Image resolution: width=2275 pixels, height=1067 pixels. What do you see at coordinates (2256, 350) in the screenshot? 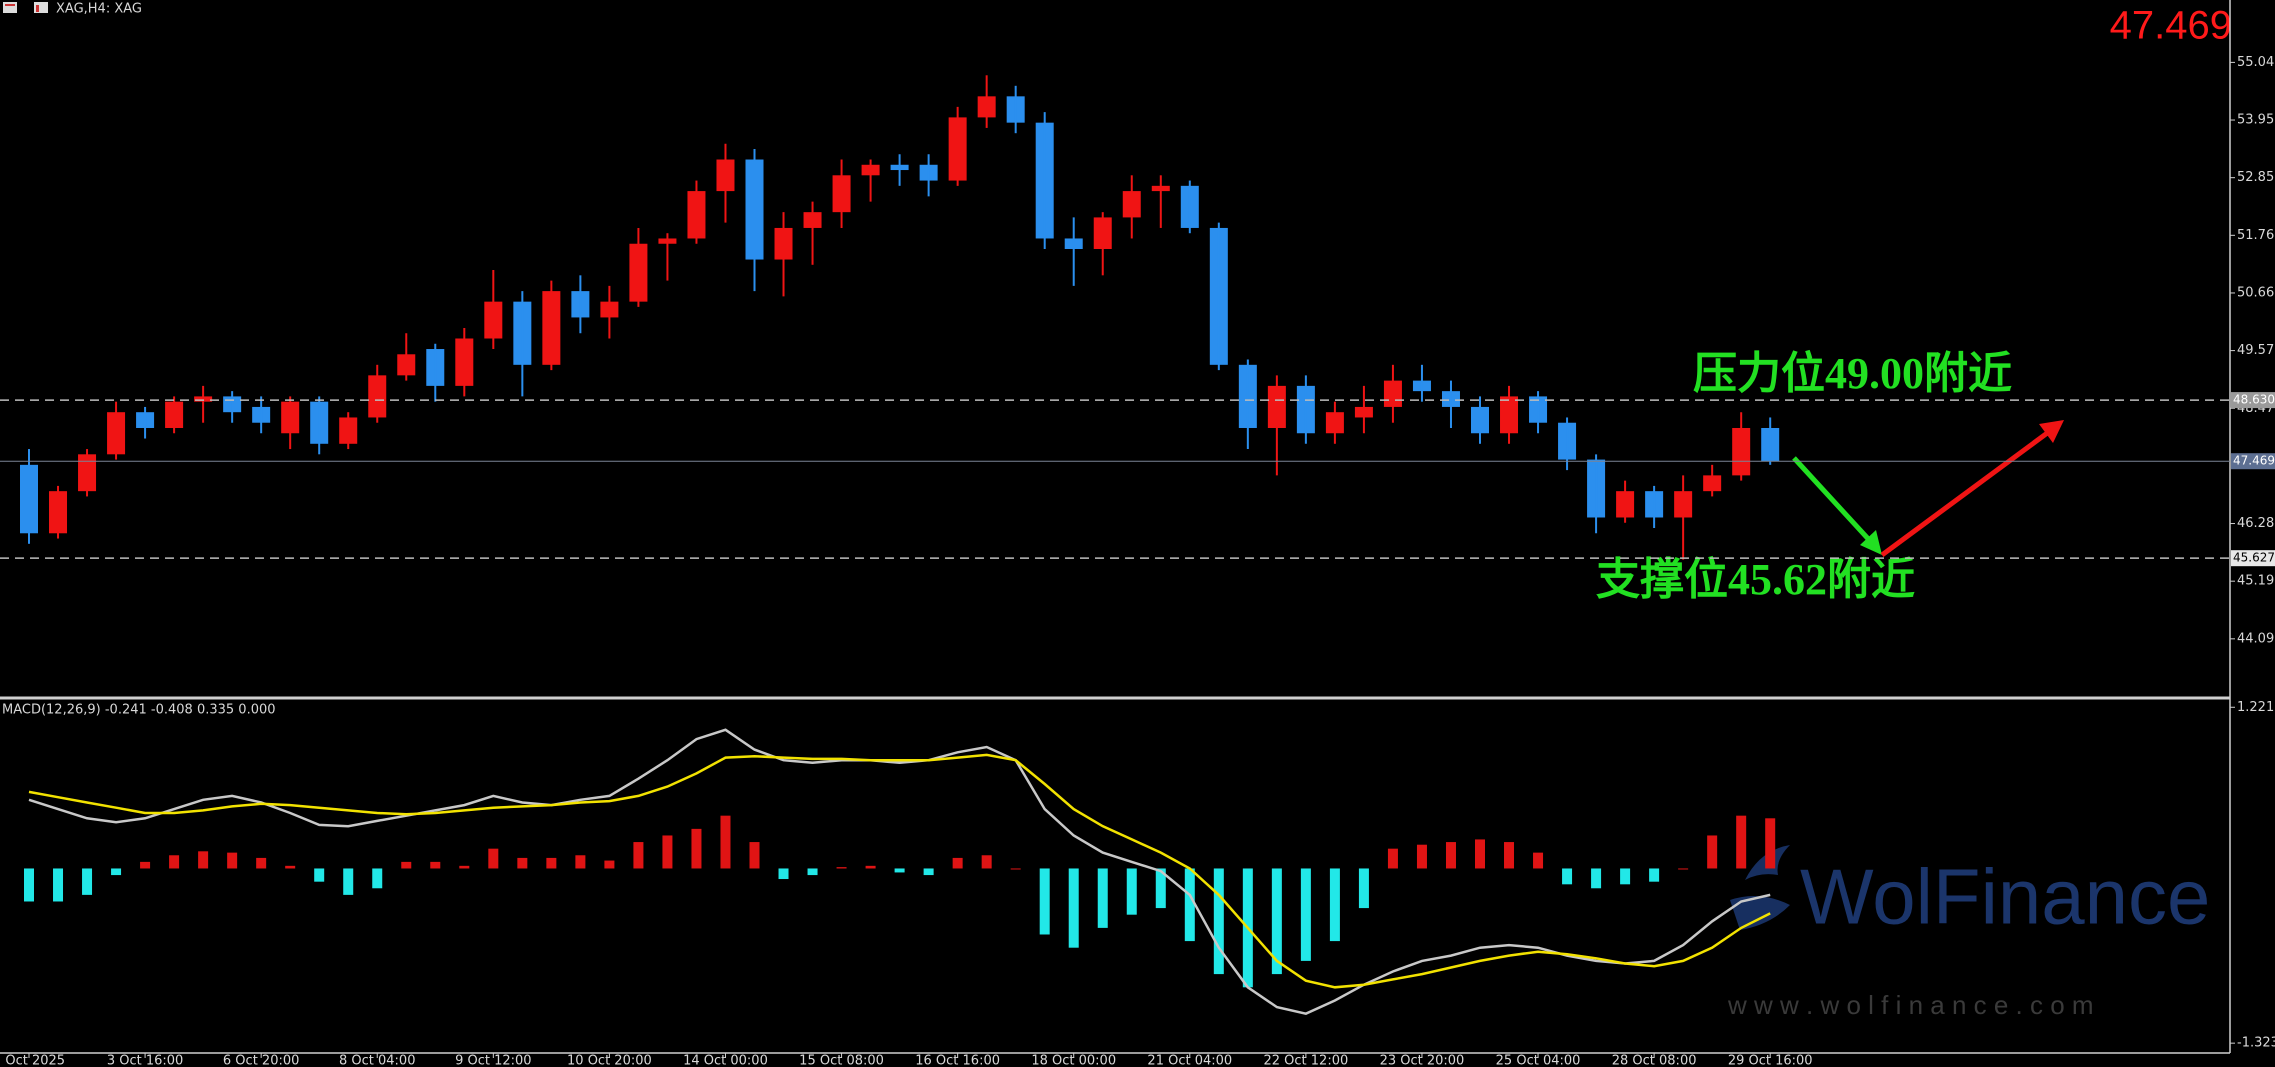
I see `y-tick-label: 49.570` at bounding box center [2256, 350].